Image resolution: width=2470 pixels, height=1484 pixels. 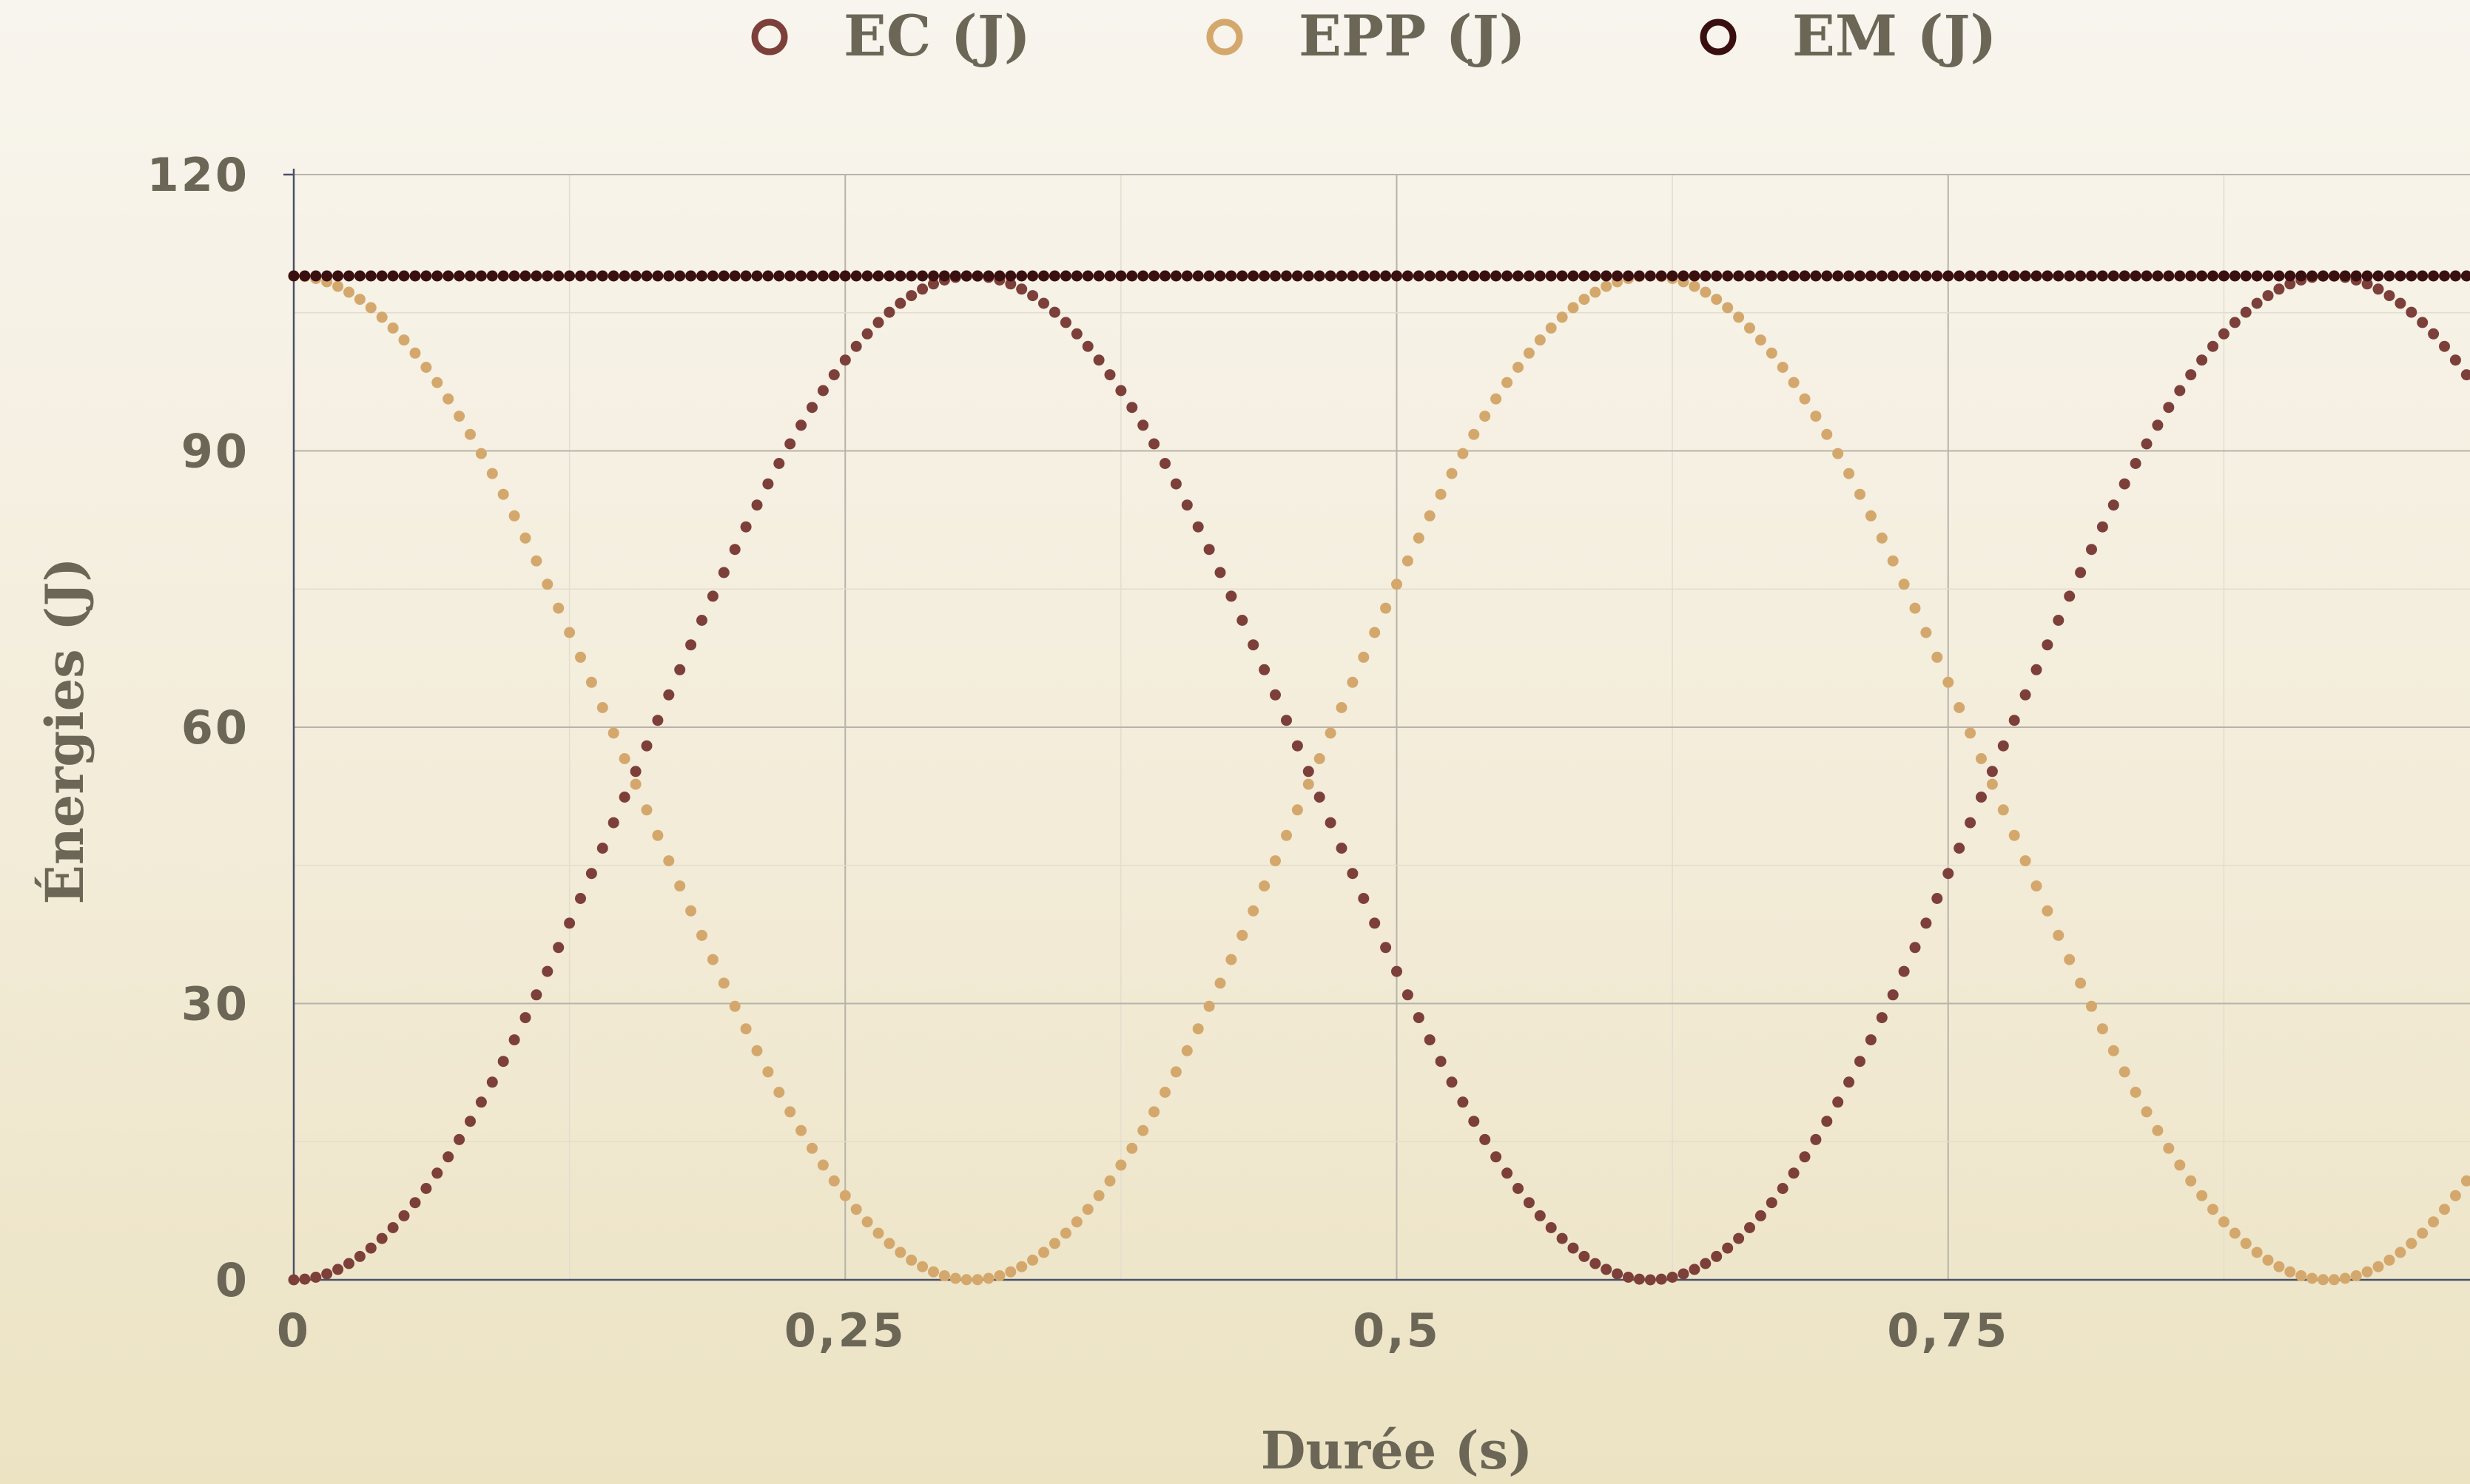 What do you see at coordinates (1373, 36) in the screenshot?
I see `legend: EC (J) EPP (J) EM (J)` at bounding box center [1373, 36].